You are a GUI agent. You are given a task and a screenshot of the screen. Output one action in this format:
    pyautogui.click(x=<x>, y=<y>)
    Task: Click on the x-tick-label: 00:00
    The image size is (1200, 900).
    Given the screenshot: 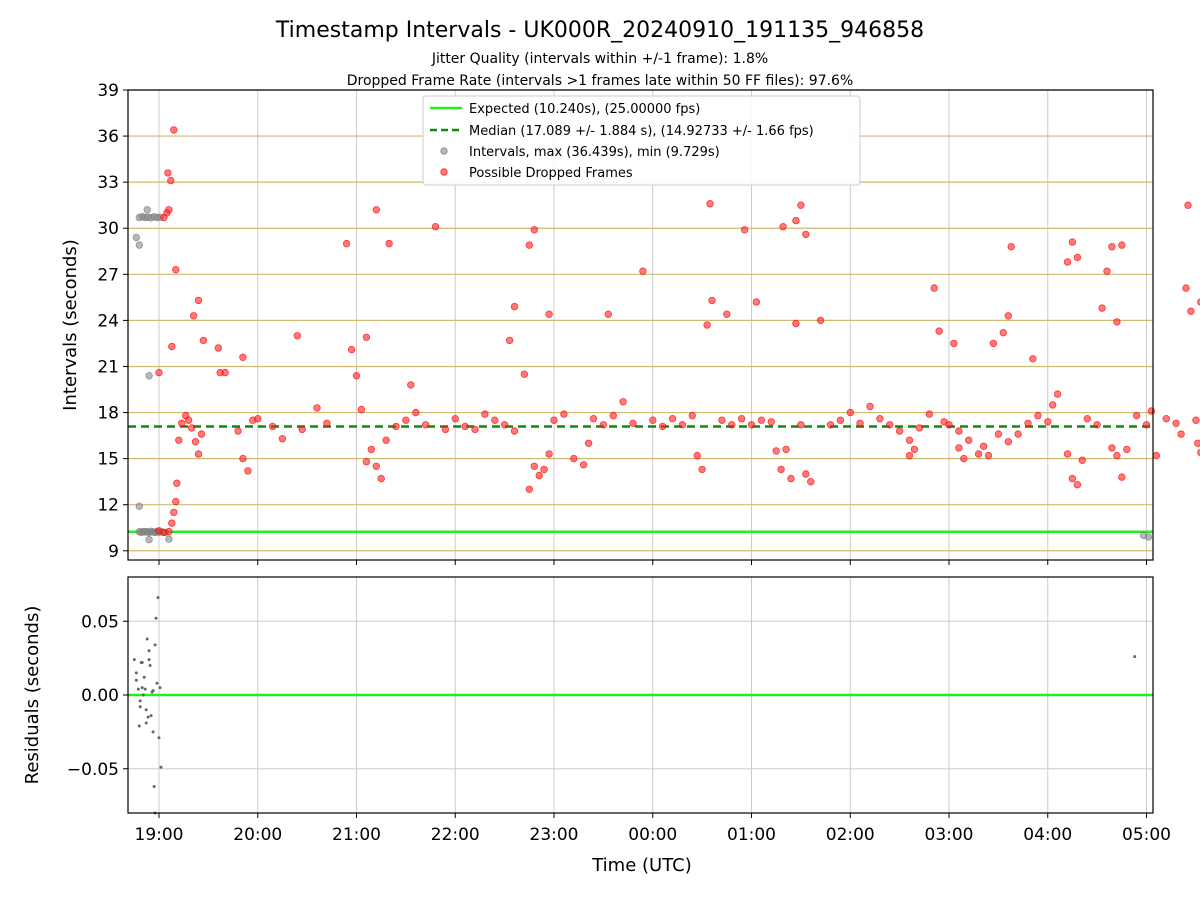 What is the action you would take?
    pyautogui.click(x=652, y=835)
    